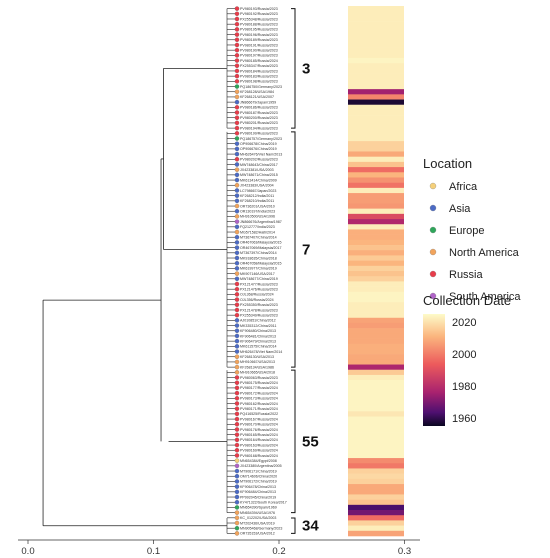 Image resolution: width=550 pixels, height=558 pixels. What do you see at coordinates (257, 201) in the screenshot?
I see `tip-label: KF268210/India/2011` at bounding box center [257, 201].